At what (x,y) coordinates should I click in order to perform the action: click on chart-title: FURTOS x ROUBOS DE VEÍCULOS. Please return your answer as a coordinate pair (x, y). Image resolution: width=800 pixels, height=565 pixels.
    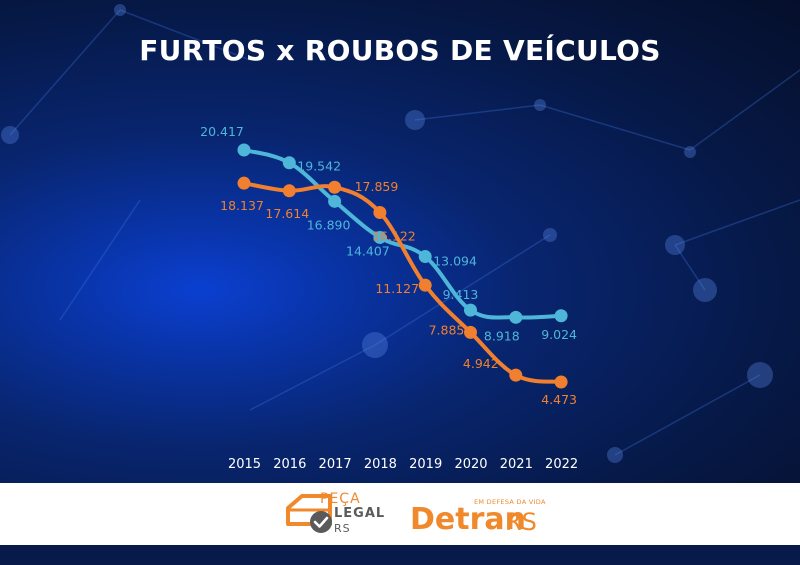
    Looking at the image, I should click on (400, 50).